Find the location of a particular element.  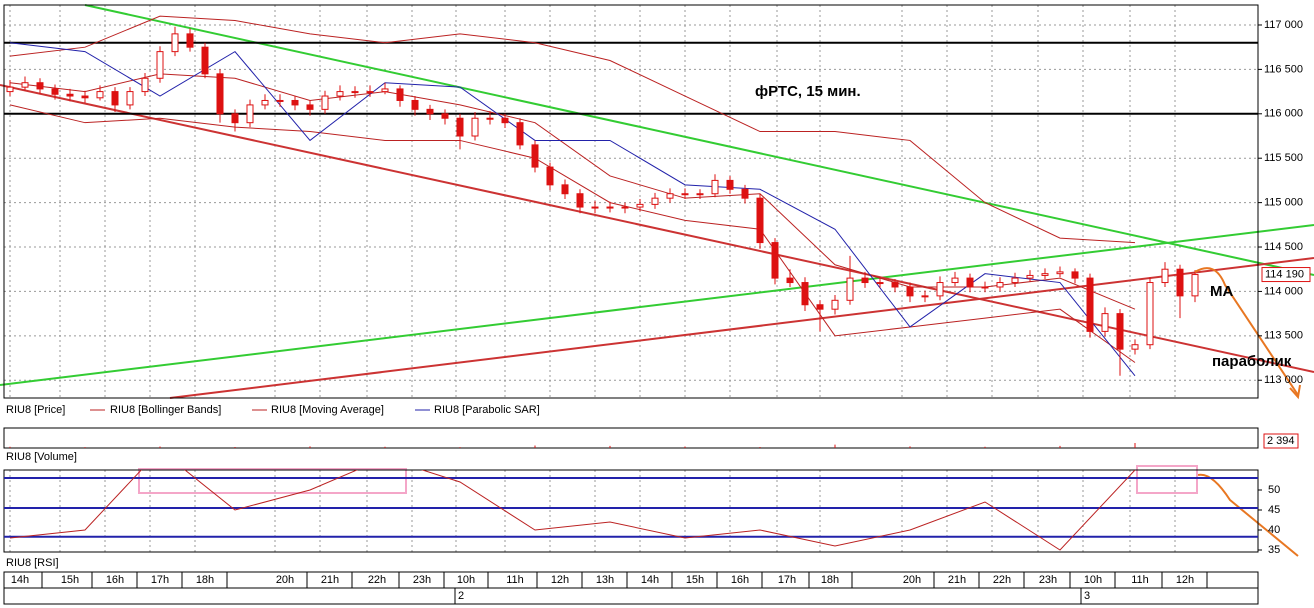

annotation: MA is located at coordinates (1221, 291).